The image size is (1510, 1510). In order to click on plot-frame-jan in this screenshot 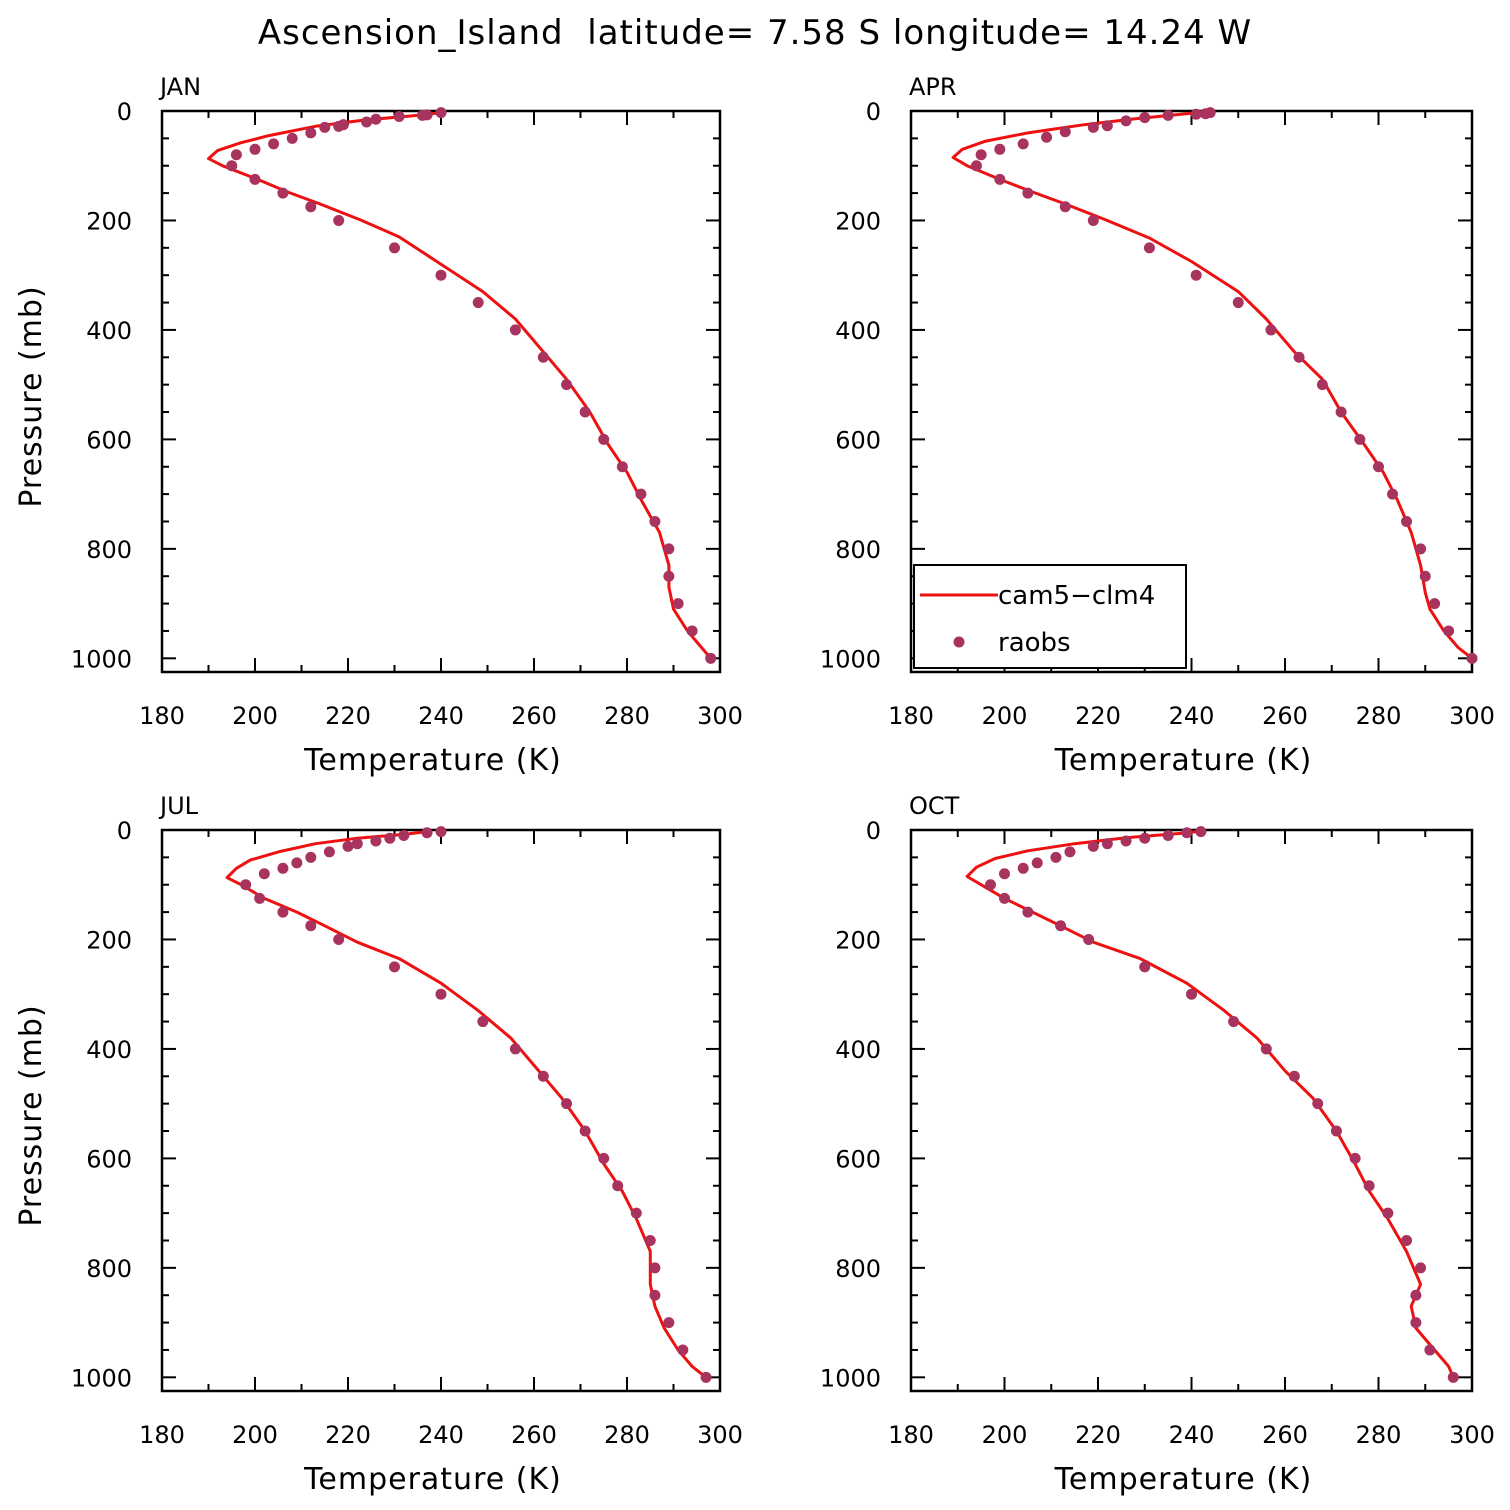, I will do `click(441, 391)`.